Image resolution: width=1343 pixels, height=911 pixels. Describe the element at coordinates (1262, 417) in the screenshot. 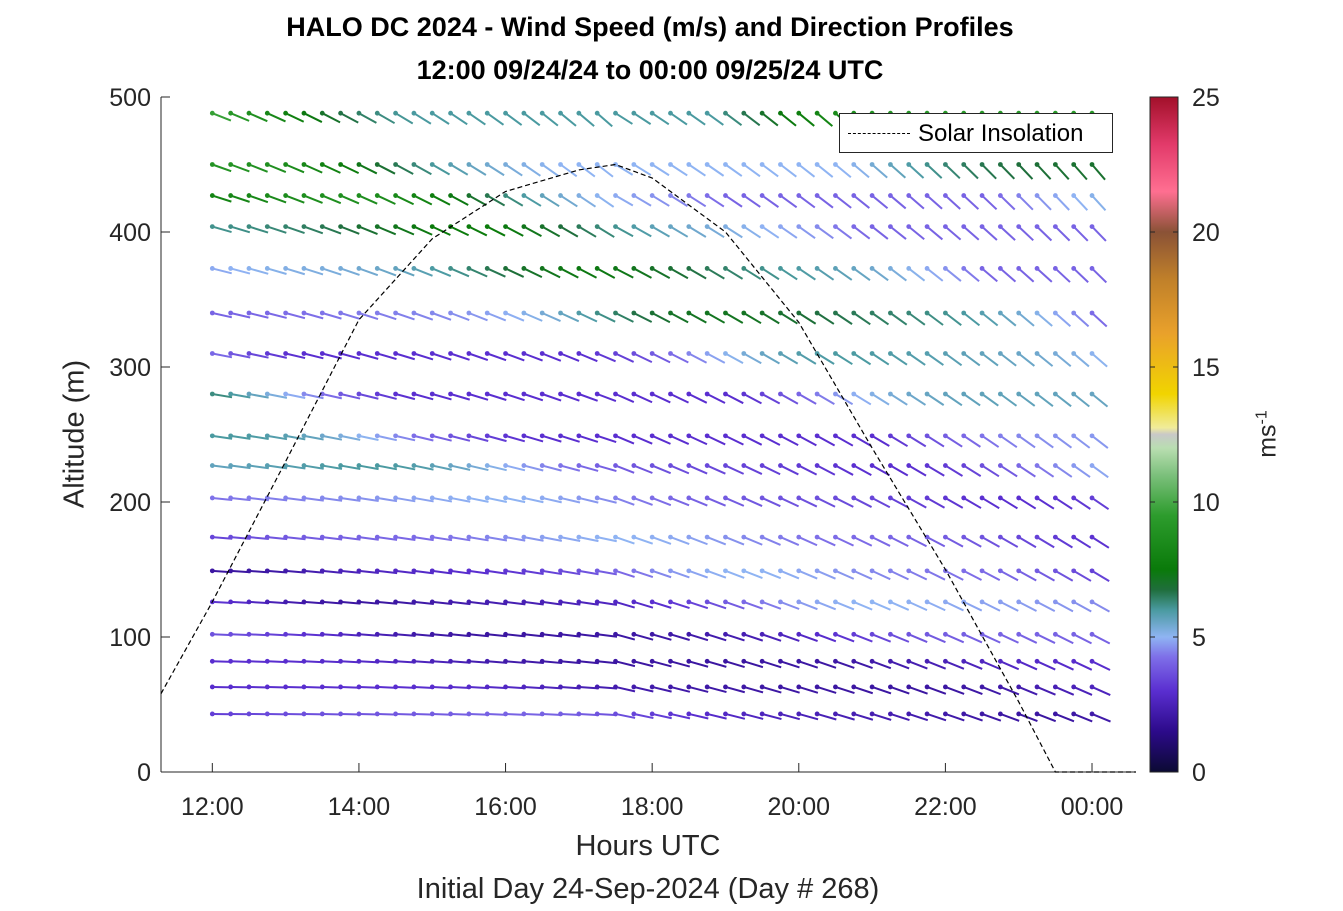

I see `colorbar-label-exponent: -1` at that location.